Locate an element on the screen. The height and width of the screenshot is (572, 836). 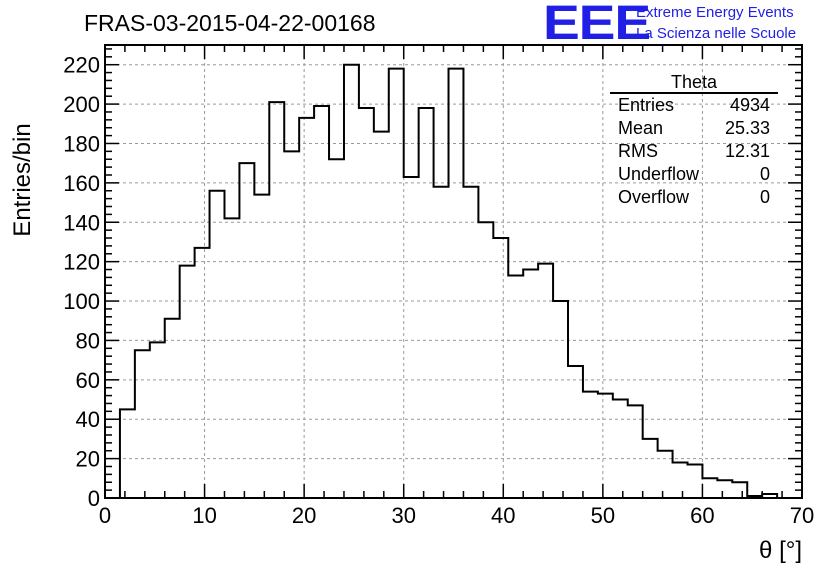
stat-label: Entries is located at coordinates (646, 105).